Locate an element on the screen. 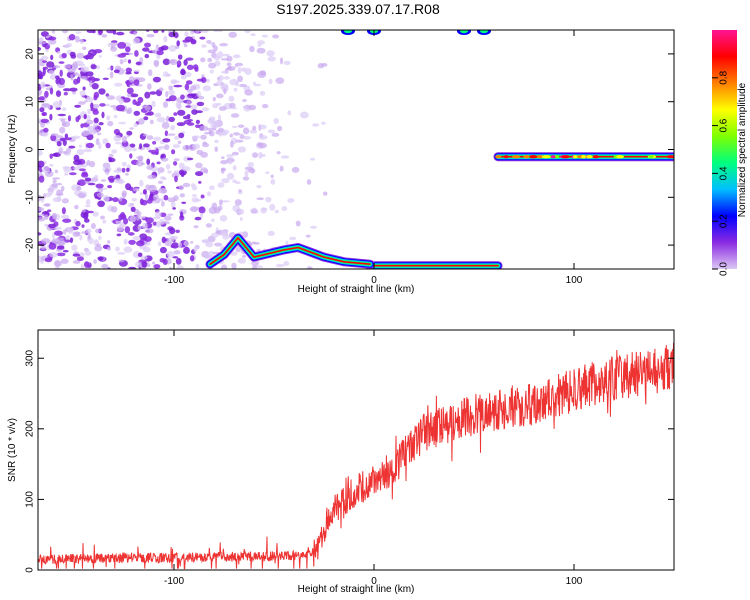 This screenshot has height=600, width=750. x-tick-label: -100 is located at coordinates (174, 280).